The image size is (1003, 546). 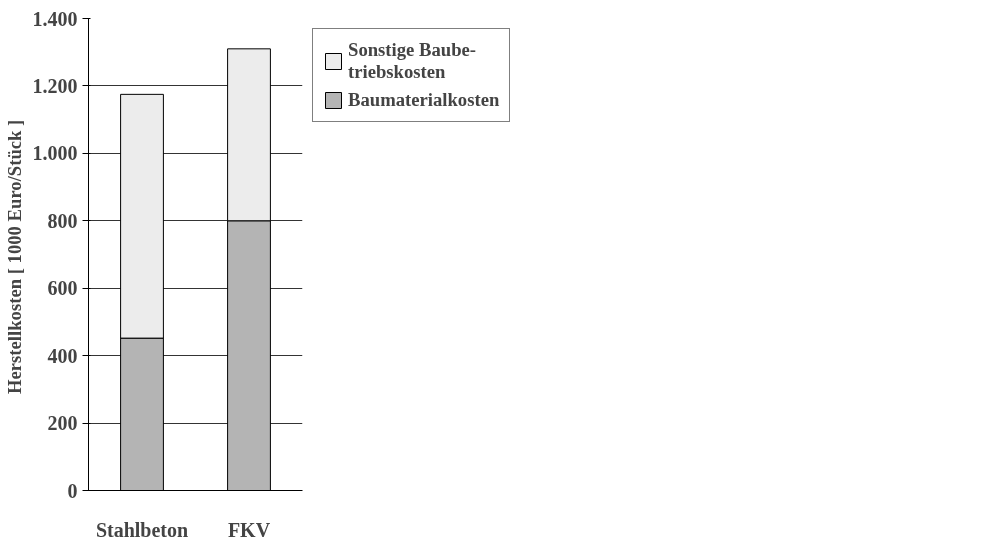 What do you see at coordinates (62, 220) in the screenshot?
I see `y-tick-label: 800` at bounding box center [62, 220].